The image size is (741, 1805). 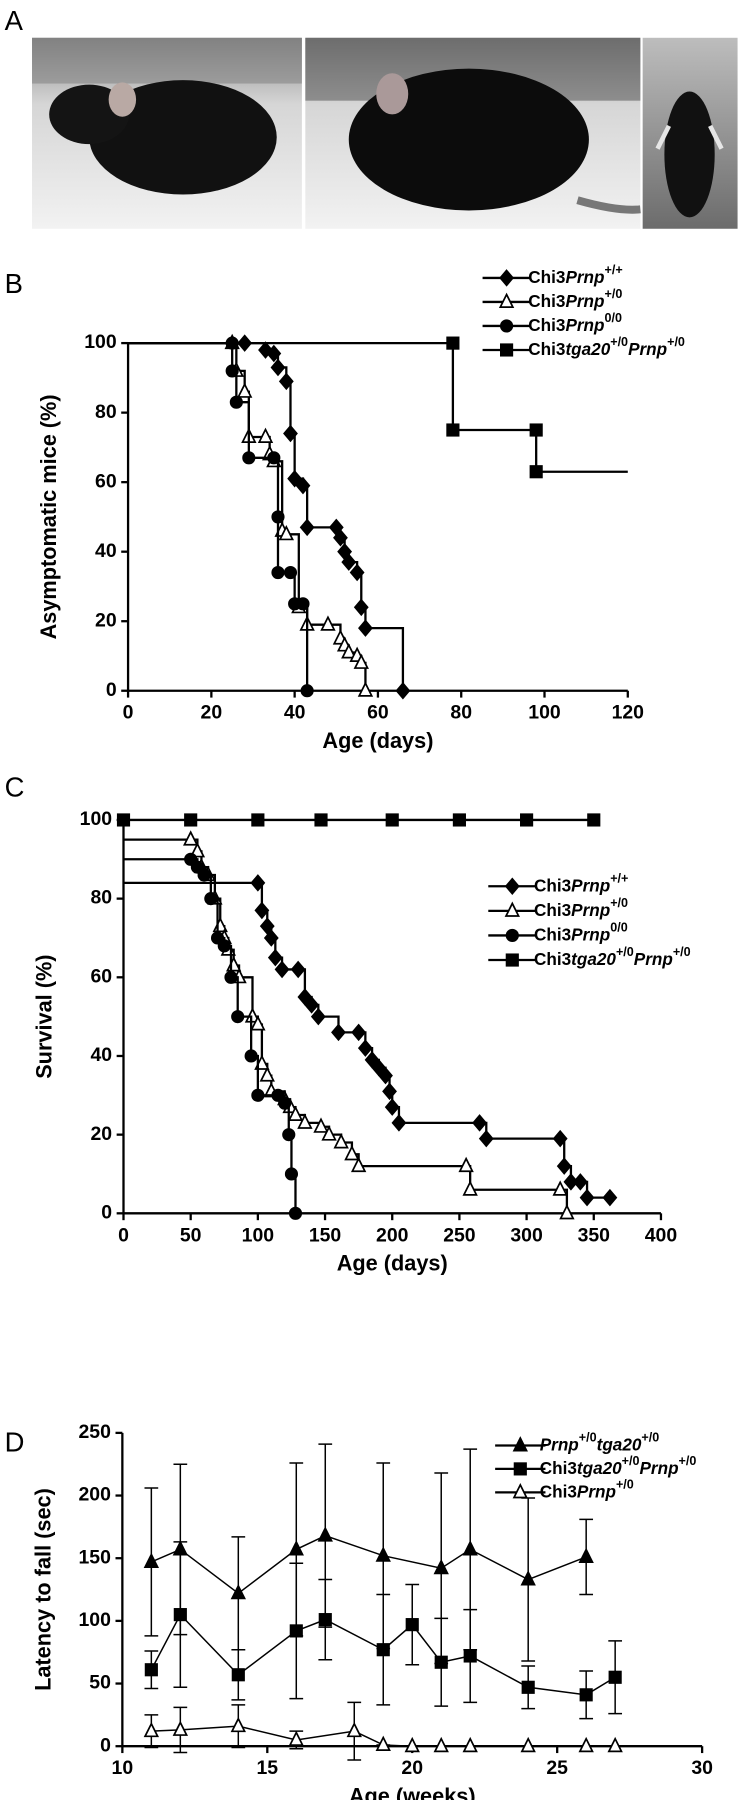 I want to click on x-tick-label: 80, so click(x=461, y=713).